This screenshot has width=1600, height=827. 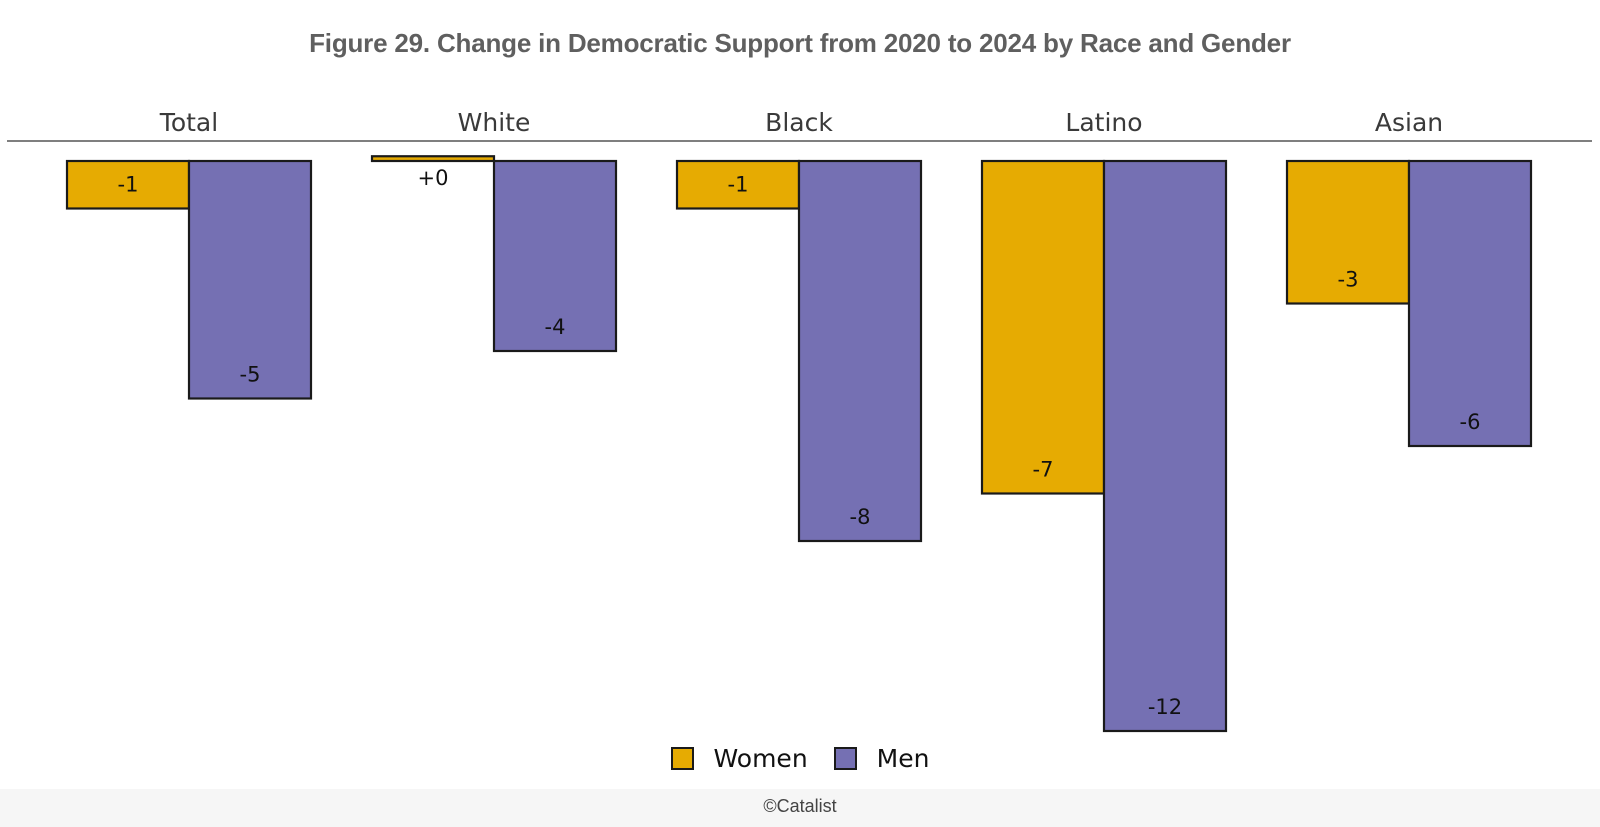 I want to click on legend-label-men: Men, so click(x=903, y=758).